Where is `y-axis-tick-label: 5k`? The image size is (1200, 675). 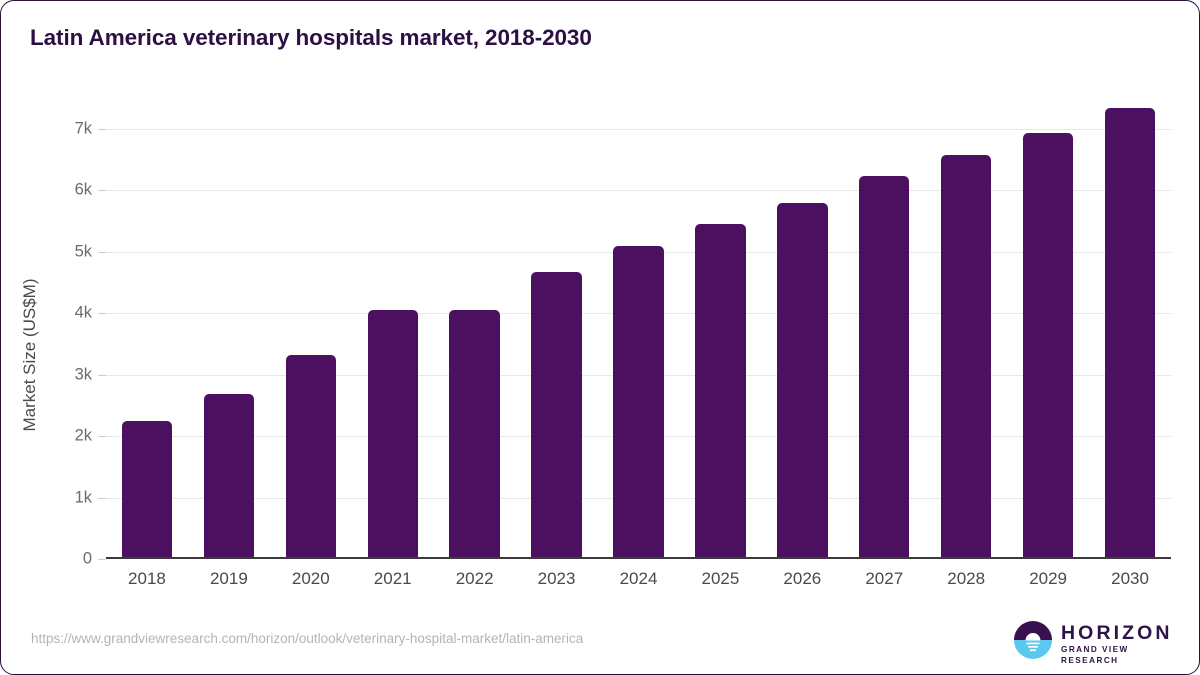 y-axis-tick-label: 5k is located at coordinates (83, 251).